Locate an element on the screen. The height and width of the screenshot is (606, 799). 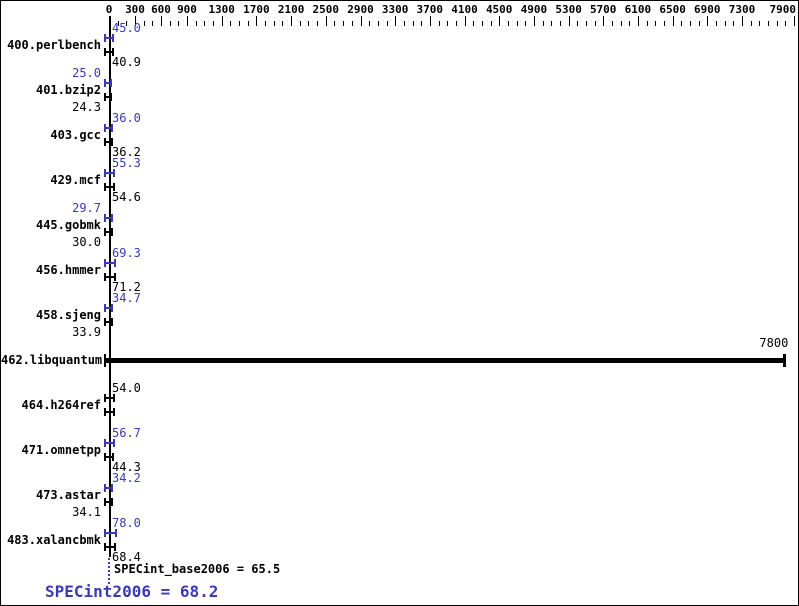
axis-tick-label: 2900 is located at coordinates (360, 9).